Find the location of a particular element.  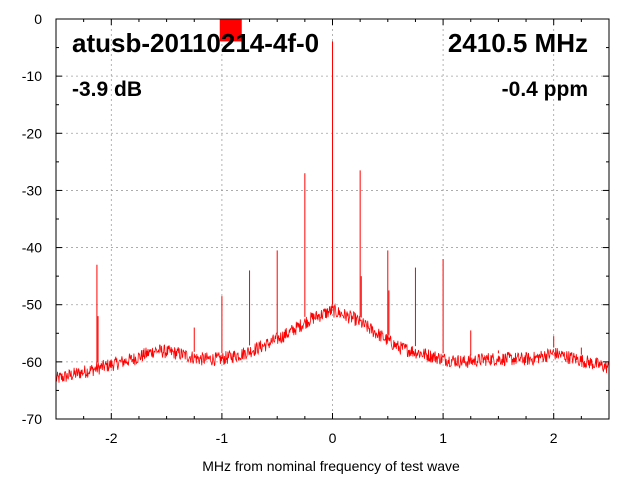

x-tick-label: 1 is located at coordinates (443, 438).